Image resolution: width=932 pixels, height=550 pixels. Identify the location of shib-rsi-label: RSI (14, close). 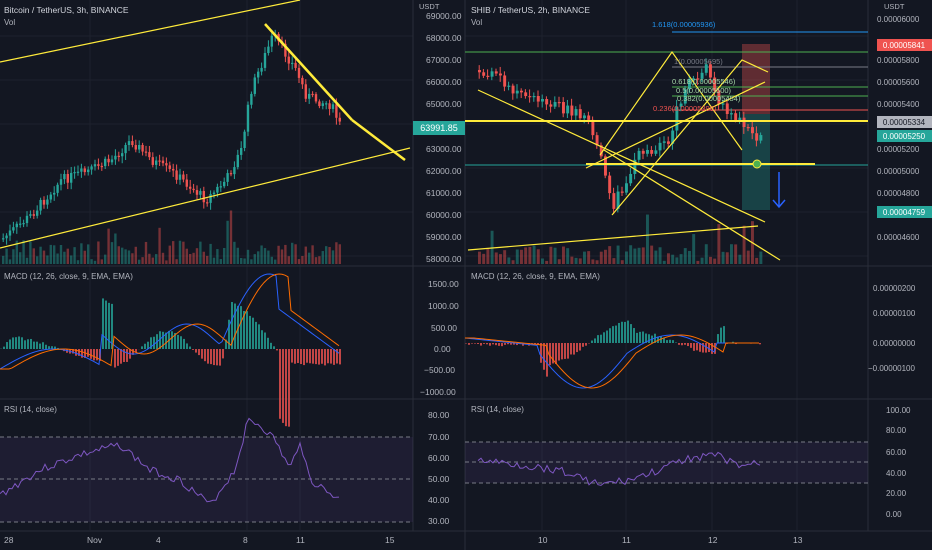
(497, 409).